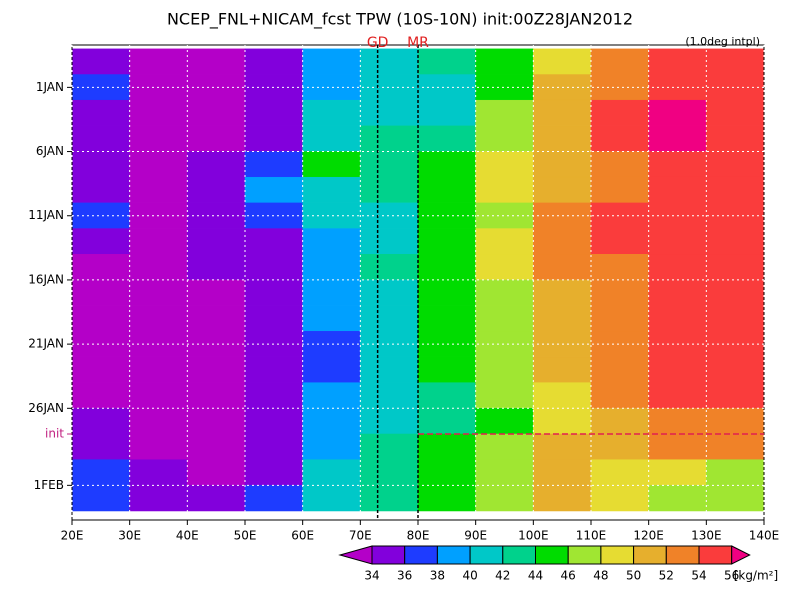 This screenshot has height=604, width=800. What do you see at coordinates (698, 576) in the screenshot?
I see `colorbar-label: 54` at bounding box center [698, 576].